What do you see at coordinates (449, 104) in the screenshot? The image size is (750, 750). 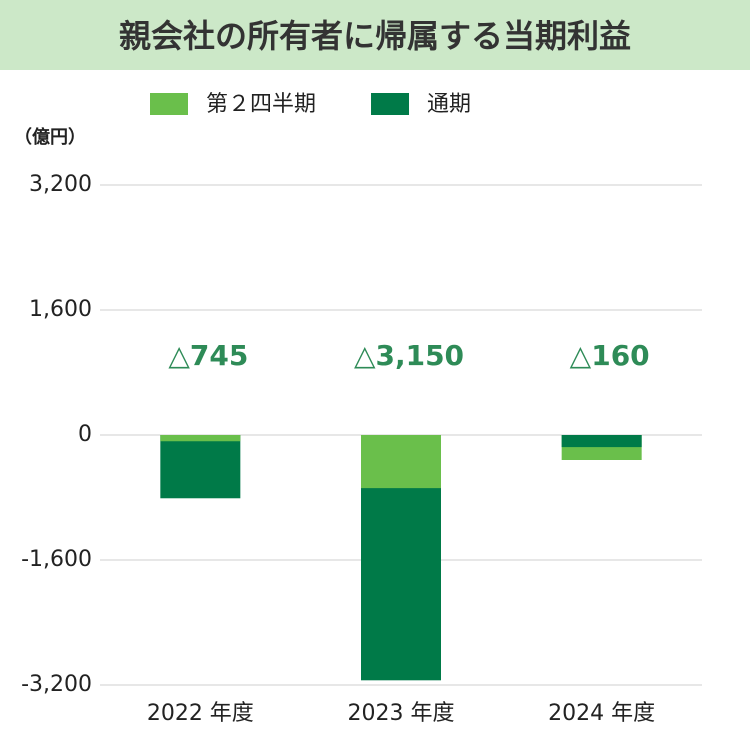 I see `legend-label: 通期` at bounding box center [449, 104].